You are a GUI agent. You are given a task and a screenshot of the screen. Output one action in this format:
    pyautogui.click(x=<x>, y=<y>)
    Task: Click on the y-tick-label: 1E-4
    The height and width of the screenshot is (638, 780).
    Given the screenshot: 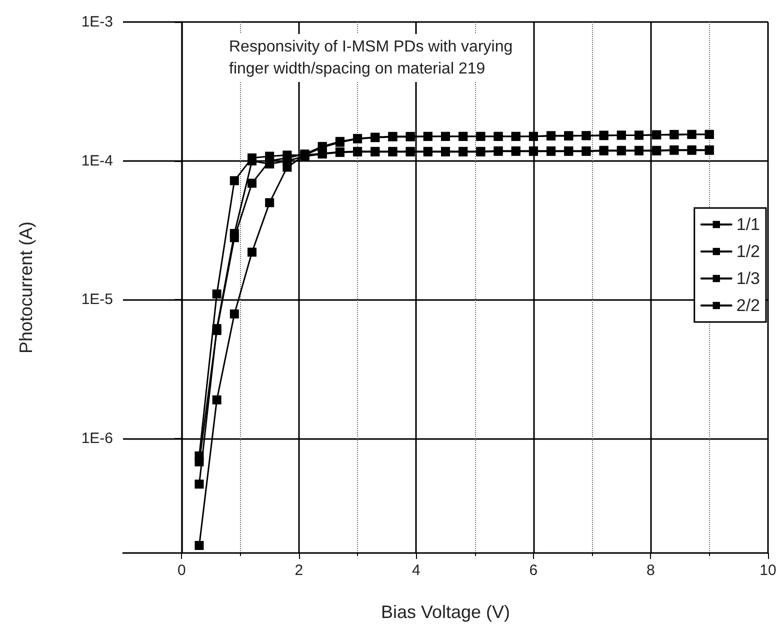 What is the action you would take?
    pyautogui.click(x=97, y=161)
    